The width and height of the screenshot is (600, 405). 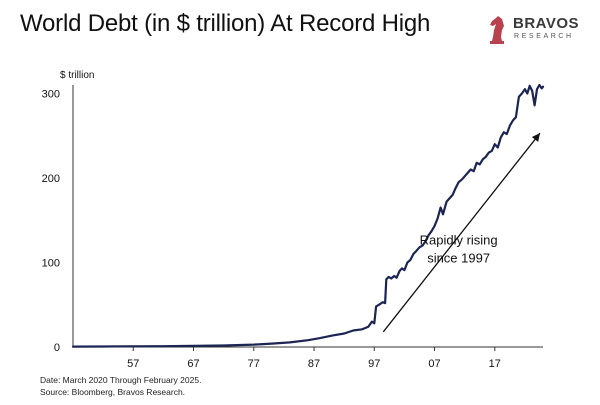 I want to click on y-tick-label: 0, so click(x=57, y=348).